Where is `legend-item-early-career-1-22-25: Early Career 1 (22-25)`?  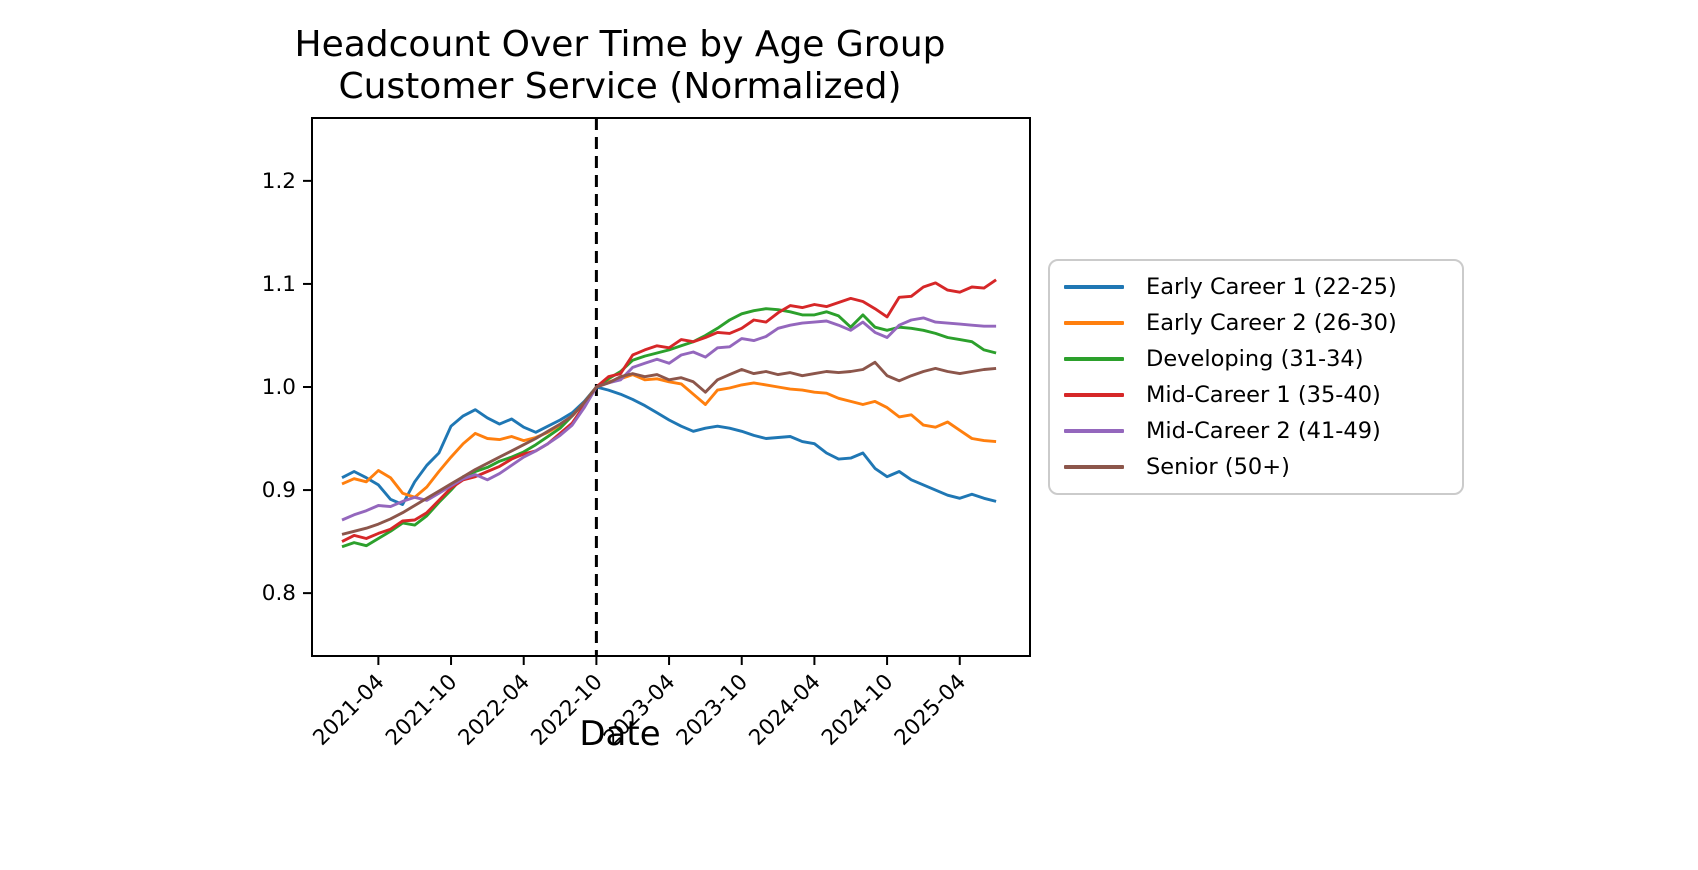 legend-item-early-career-1-22-25: Early Career 1 (22-25) is located at coordinates (1256, 287).